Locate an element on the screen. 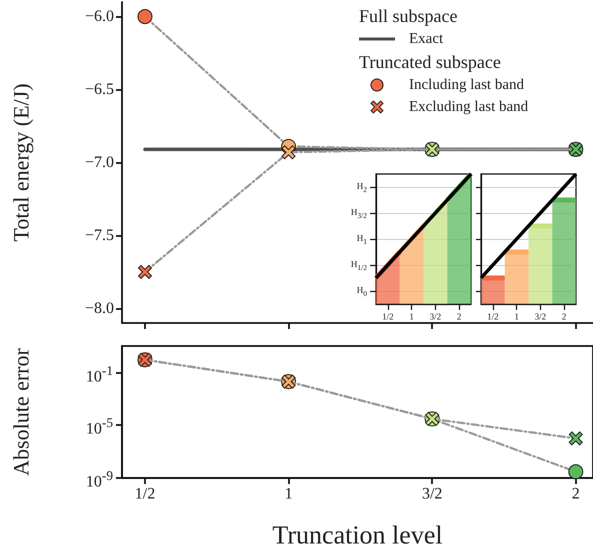 This screenshot has width=593, height=556. y-tick-label: −8.0 is located at coordinates (99, 308).